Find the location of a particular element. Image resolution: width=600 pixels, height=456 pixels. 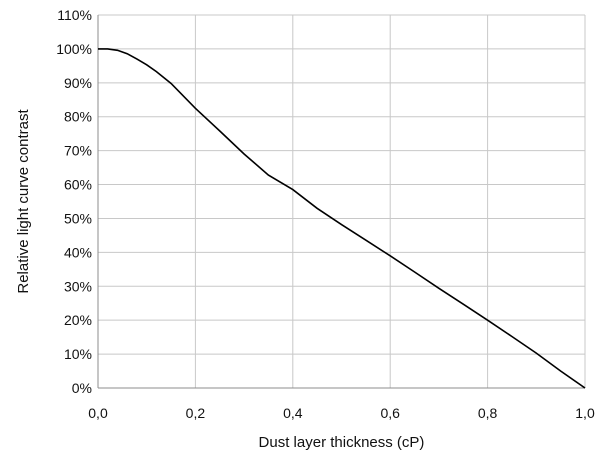

y-tick-label: 90% is located at coordinates (78, 83).